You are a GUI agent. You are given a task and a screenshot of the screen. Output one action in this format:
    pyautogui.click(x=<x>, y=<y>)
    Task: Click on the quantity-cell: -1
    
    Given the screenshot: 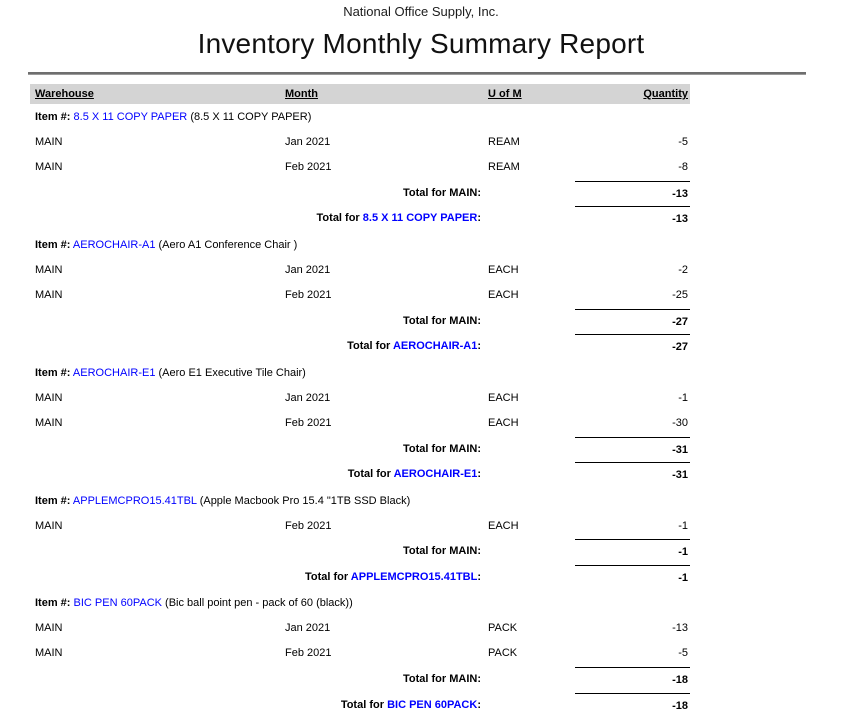 What is the action you would take?
    pyautogui.click(x=683, y=525)
    